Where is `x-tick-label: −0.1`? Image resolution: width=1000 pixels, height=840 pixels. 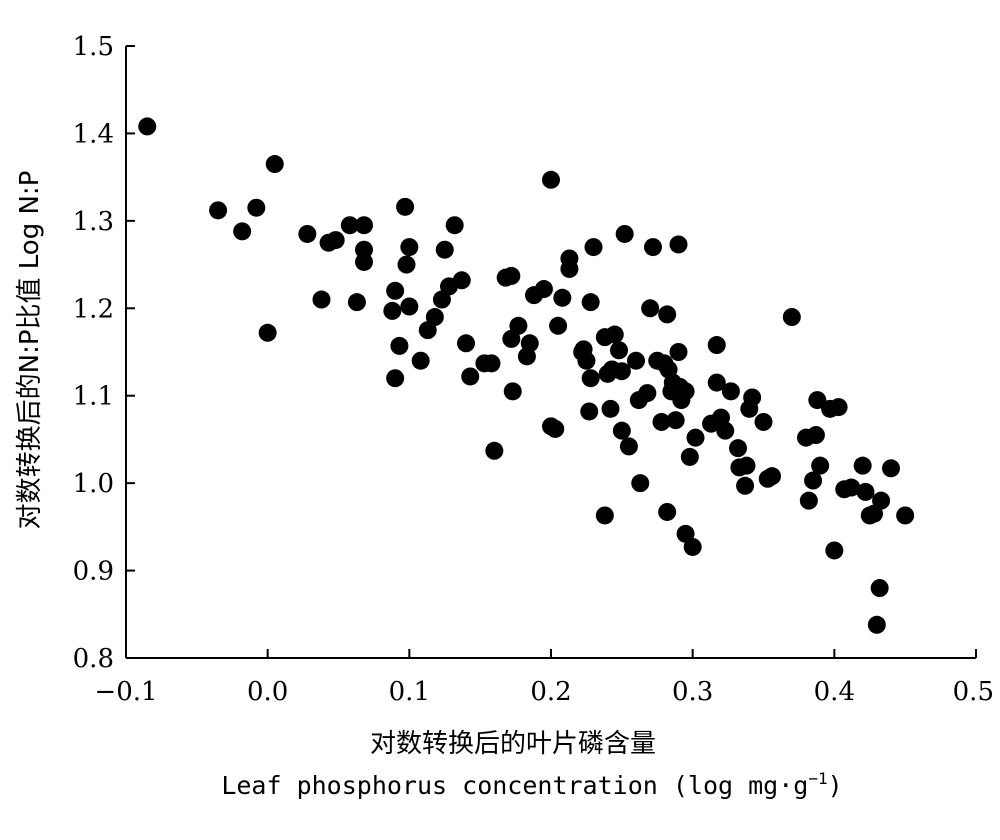 x-tick-label: −0.1 is located at coordinates (125, 692).